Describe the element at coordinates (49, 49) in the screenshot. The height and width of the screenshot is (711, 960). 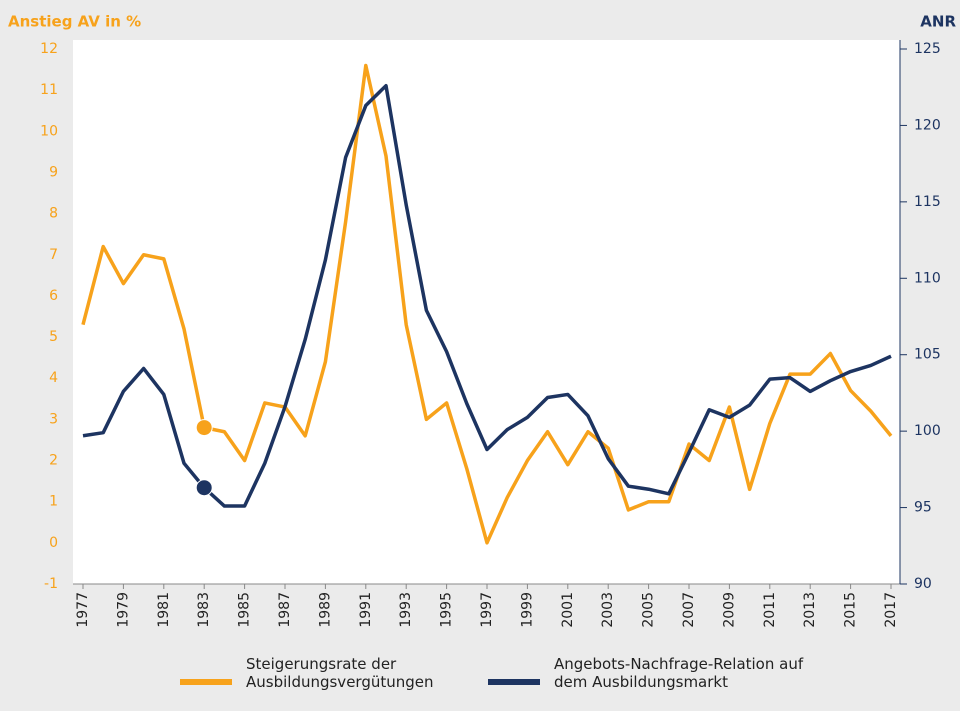
I see `y-tick-label: 12` at that location.